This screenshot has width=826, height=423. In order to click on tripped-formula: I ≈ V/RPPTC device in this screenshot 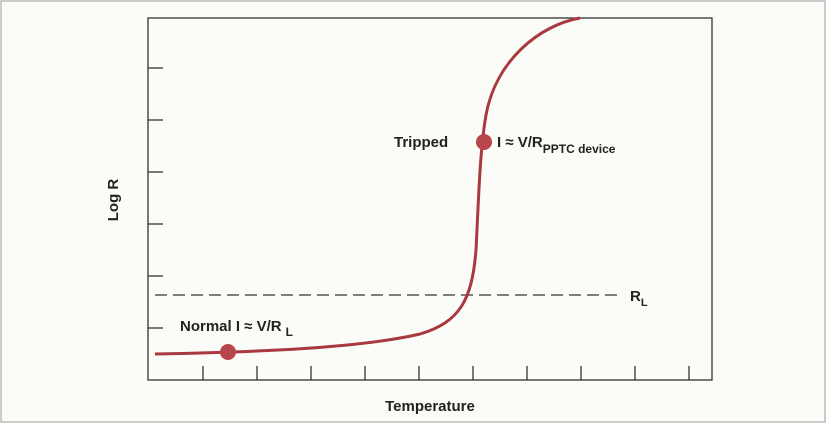, I will do `click(556, 145)`.